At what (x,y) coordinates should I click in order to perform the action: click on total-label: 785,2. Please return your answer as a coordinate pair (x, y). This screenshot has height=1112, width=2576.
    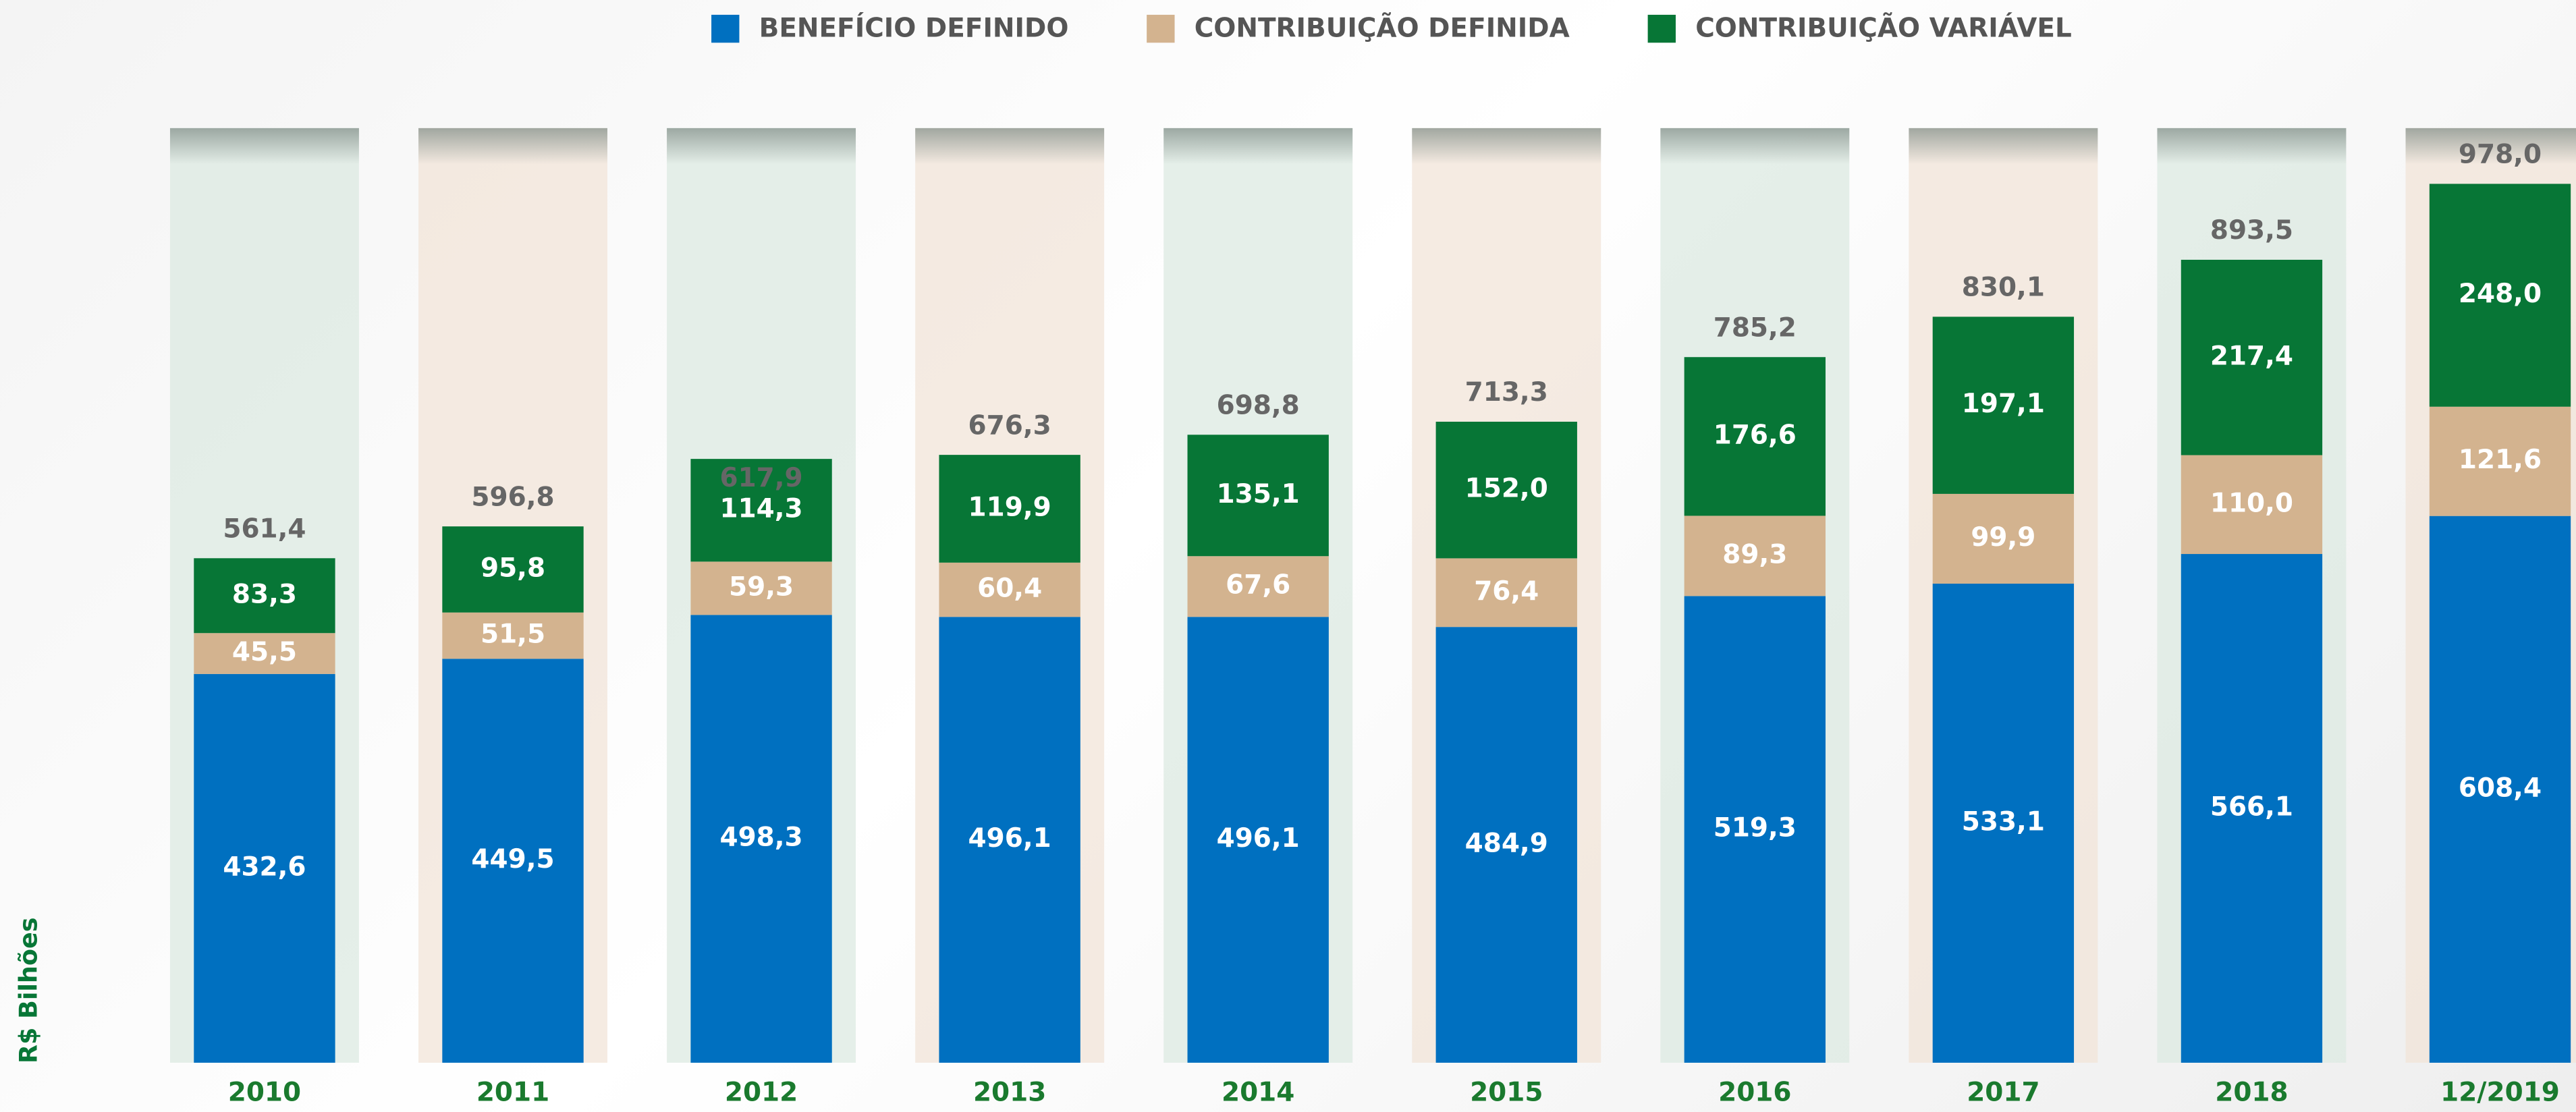
    Looking at the image, I should click on (1755, 327).